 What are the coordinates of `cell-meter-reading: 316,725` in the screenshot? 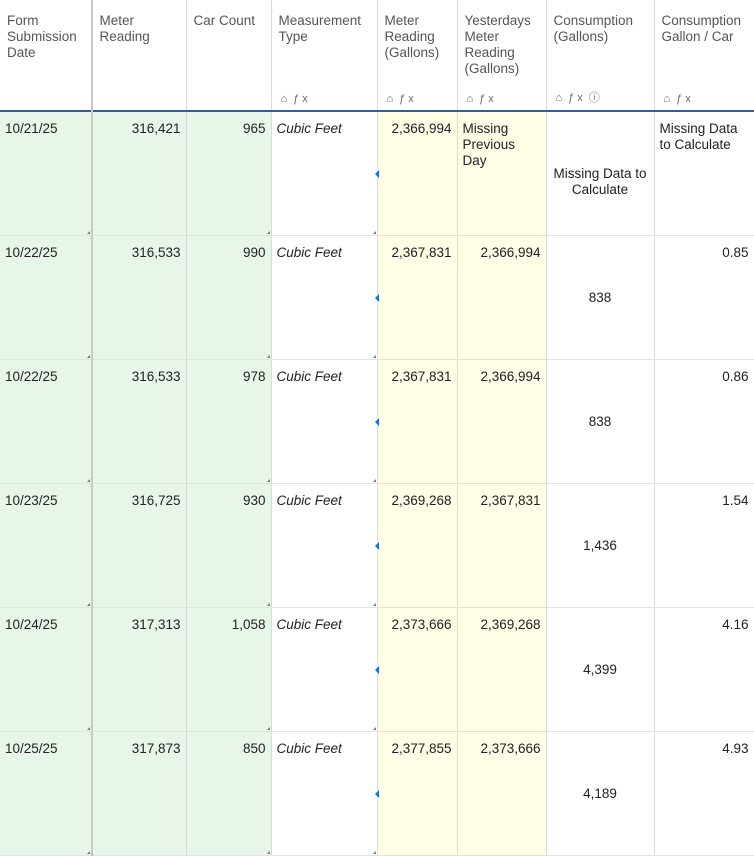 It's located at (139, 545).